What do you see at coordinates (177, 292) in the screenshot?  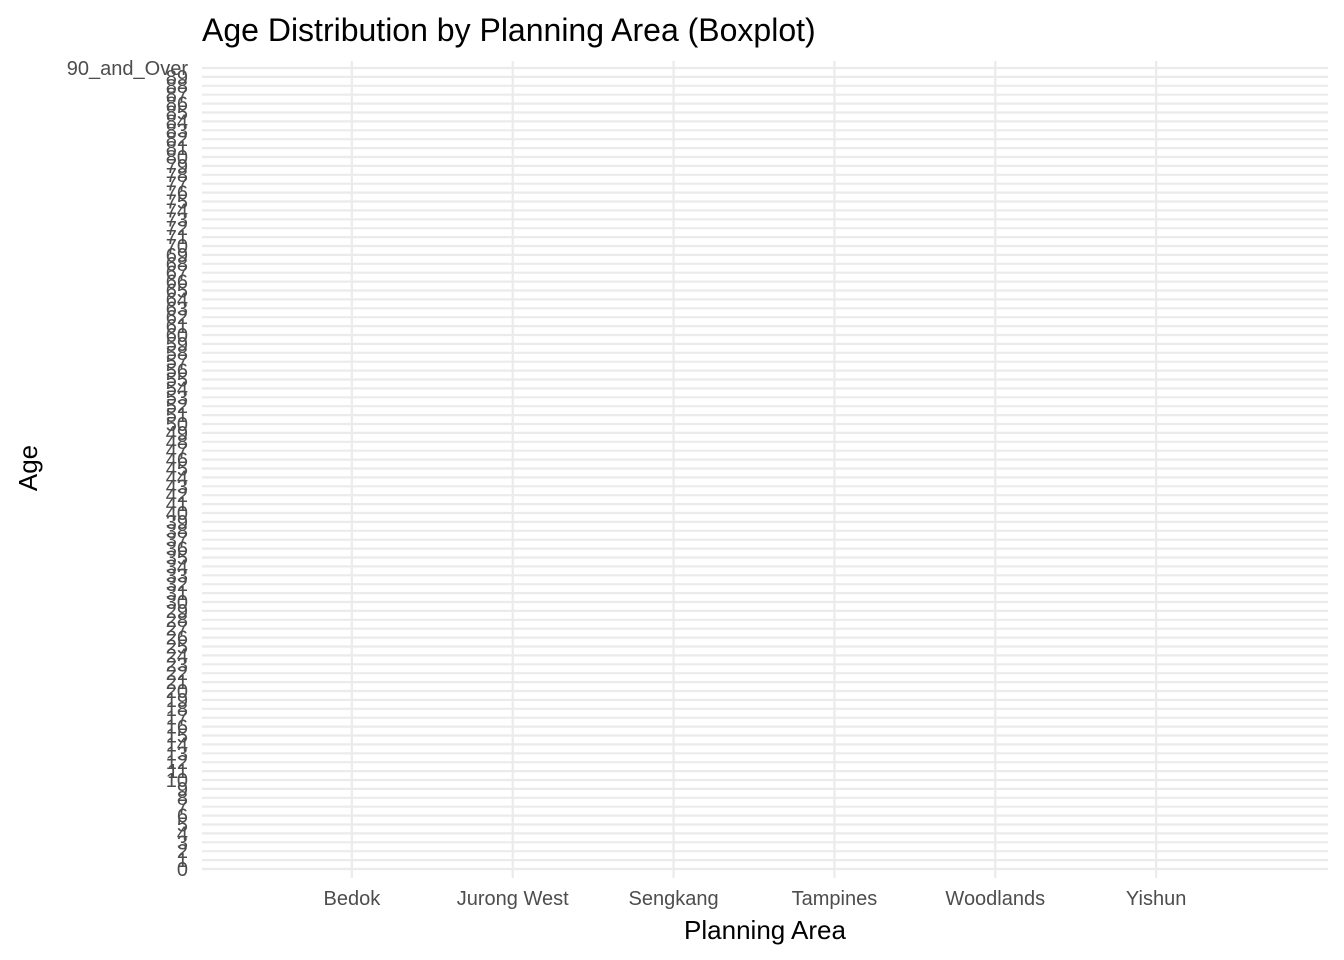 I see `y-tick-label: 65` at bounding box center [177, 292].